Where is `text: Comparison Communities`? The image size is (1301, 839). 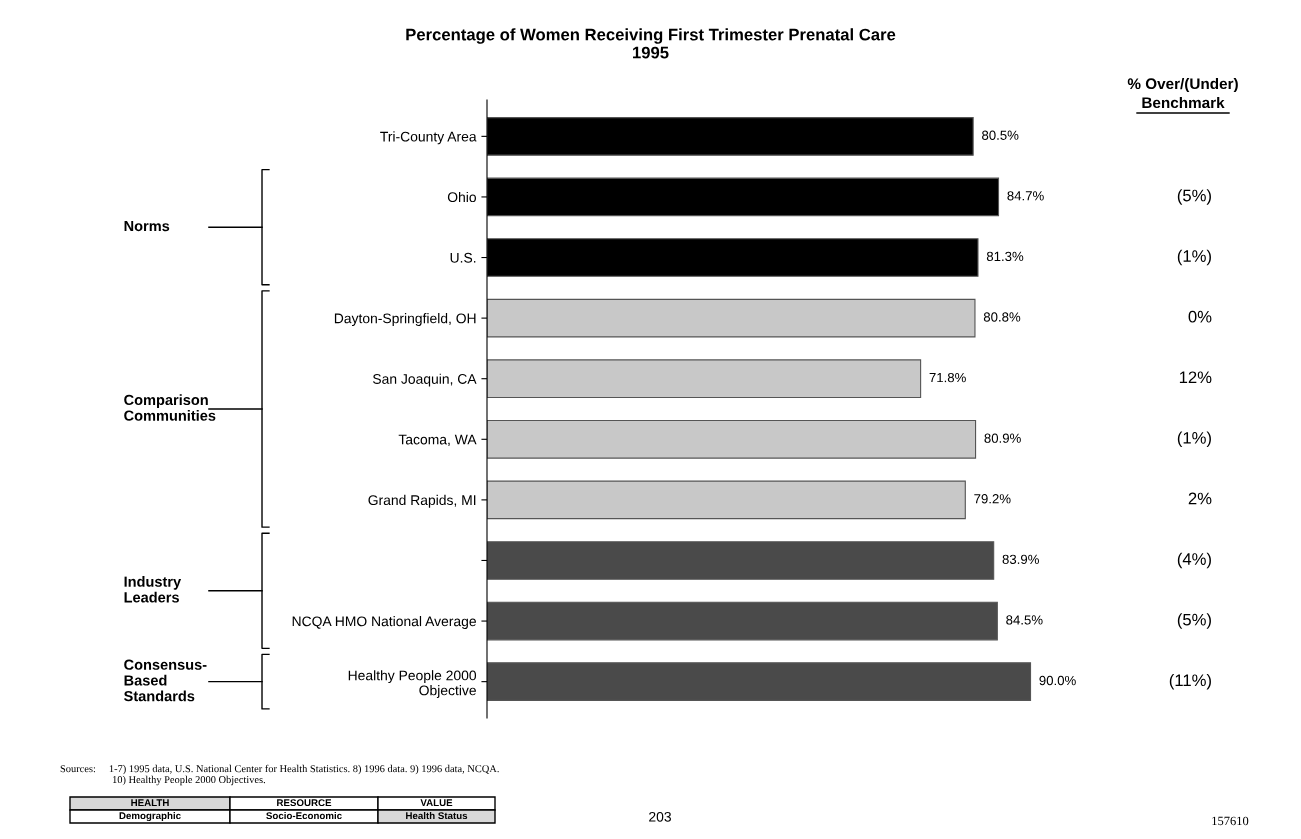 text: Comparison Communities is located at coordinates (170, 407).